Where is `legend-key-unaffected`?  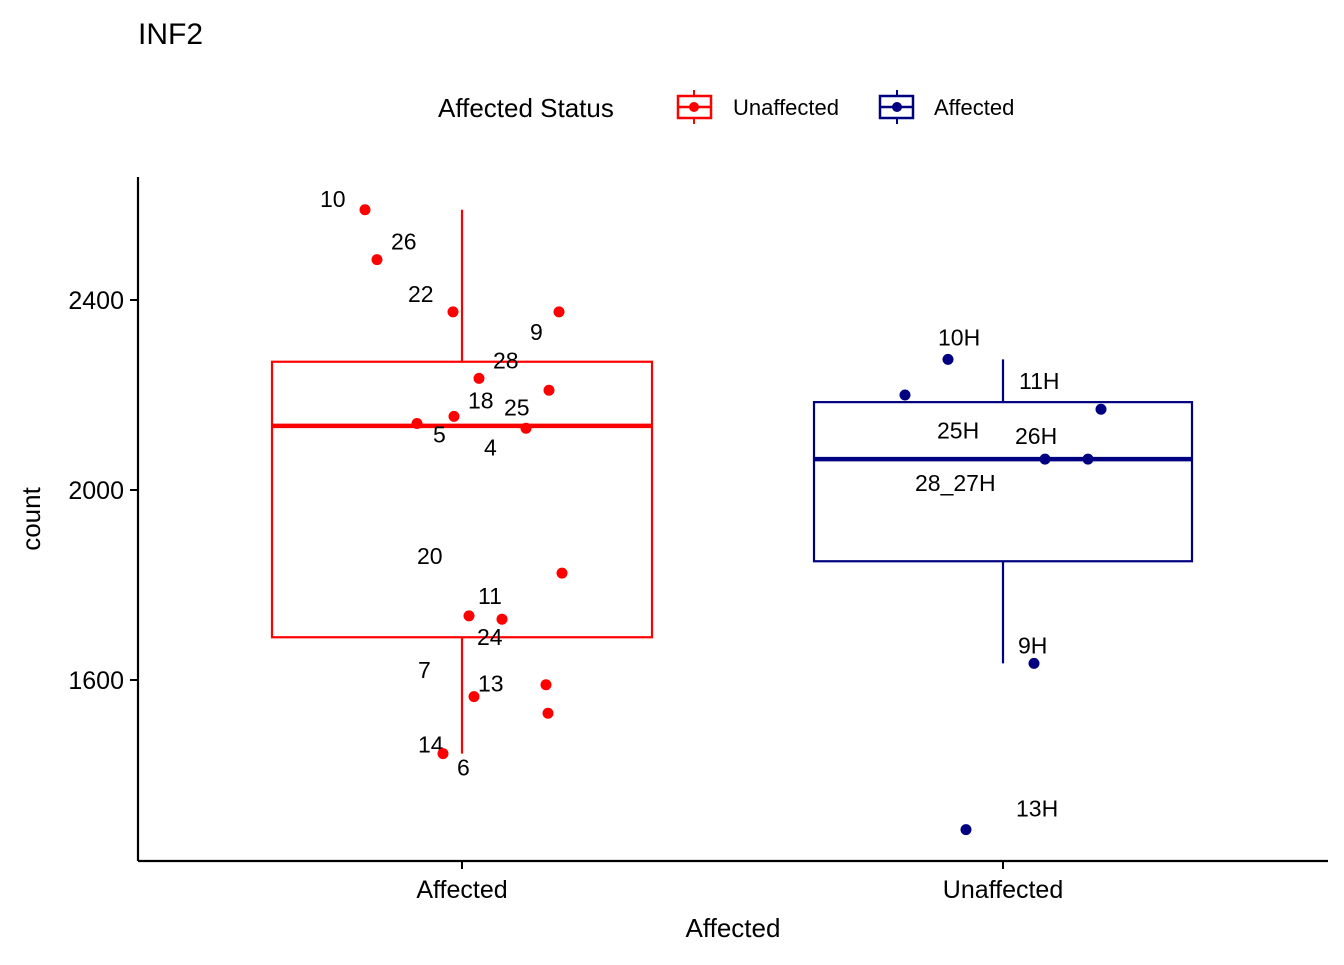
legend-key-unaffected is located at coordinates (694, 107).